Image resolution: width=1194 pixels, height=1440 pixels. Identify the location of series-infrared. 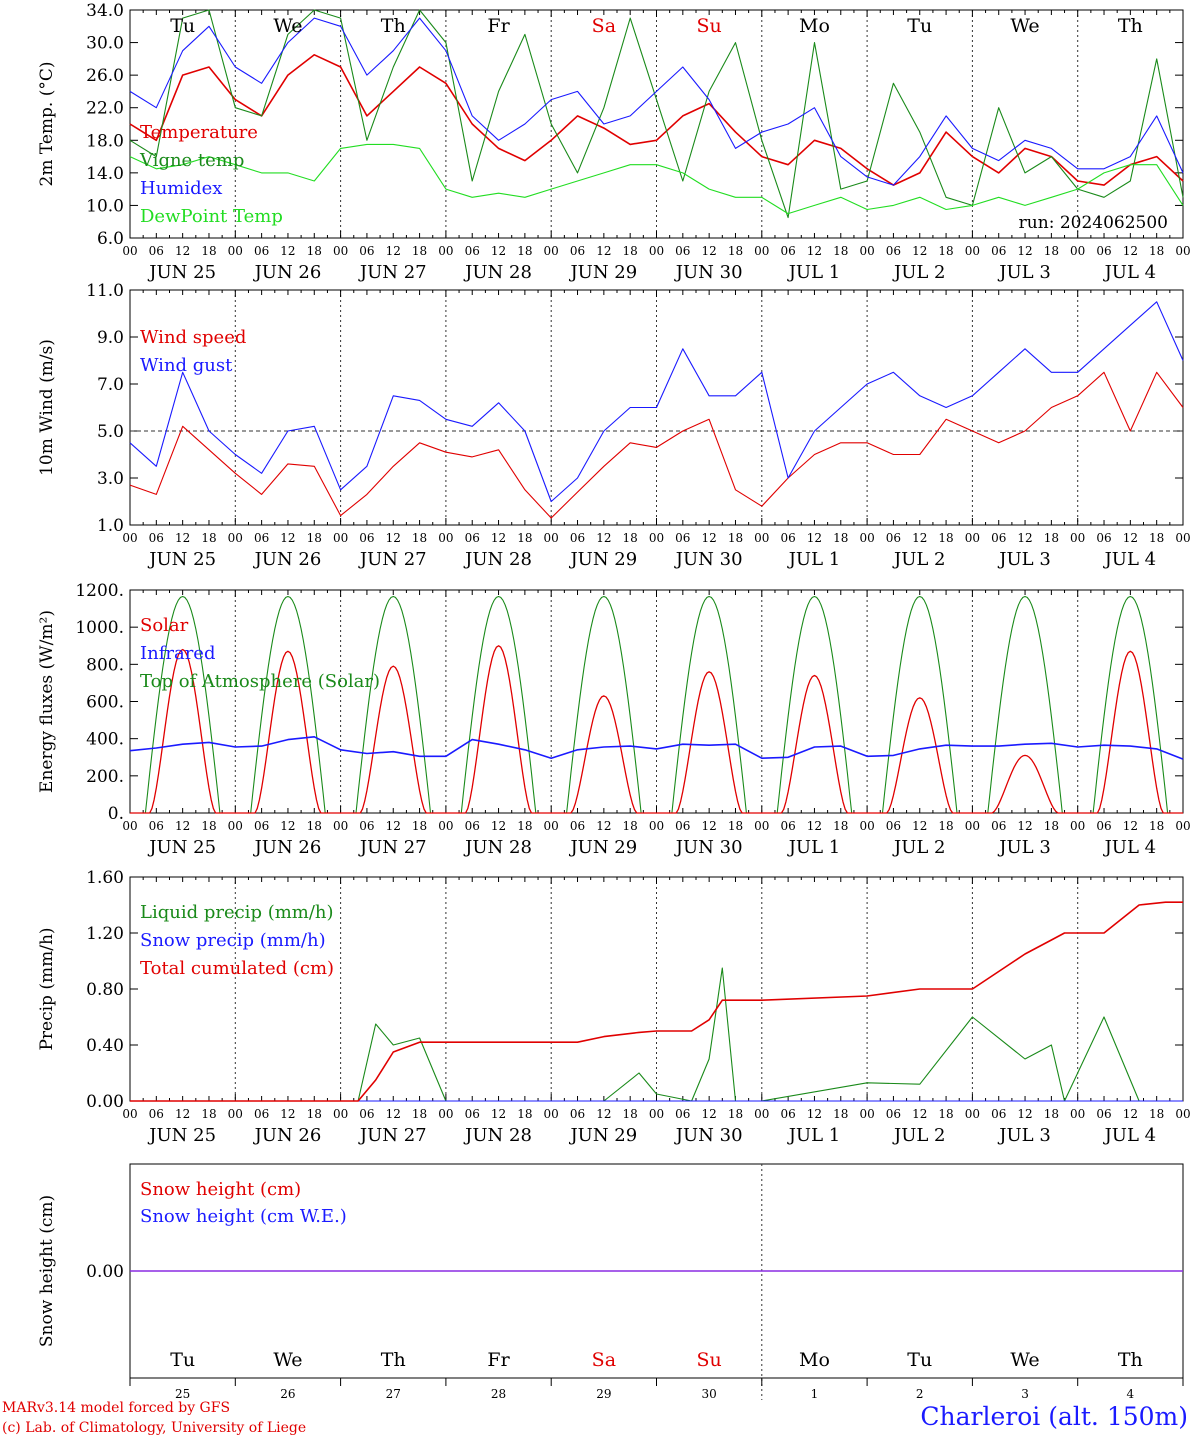
(656, 747).